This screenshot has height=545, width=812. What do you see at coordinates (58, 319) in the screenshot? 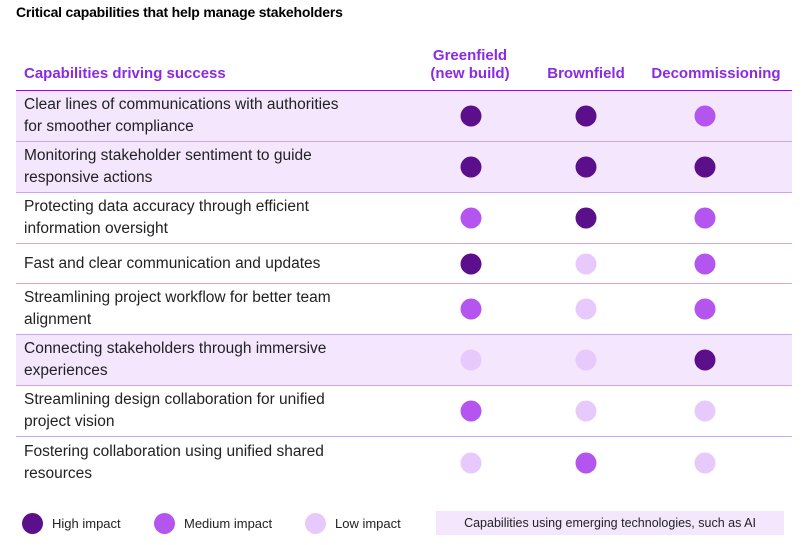
I see `capability-label-line2: alignment` at bounding box center [58, 319].